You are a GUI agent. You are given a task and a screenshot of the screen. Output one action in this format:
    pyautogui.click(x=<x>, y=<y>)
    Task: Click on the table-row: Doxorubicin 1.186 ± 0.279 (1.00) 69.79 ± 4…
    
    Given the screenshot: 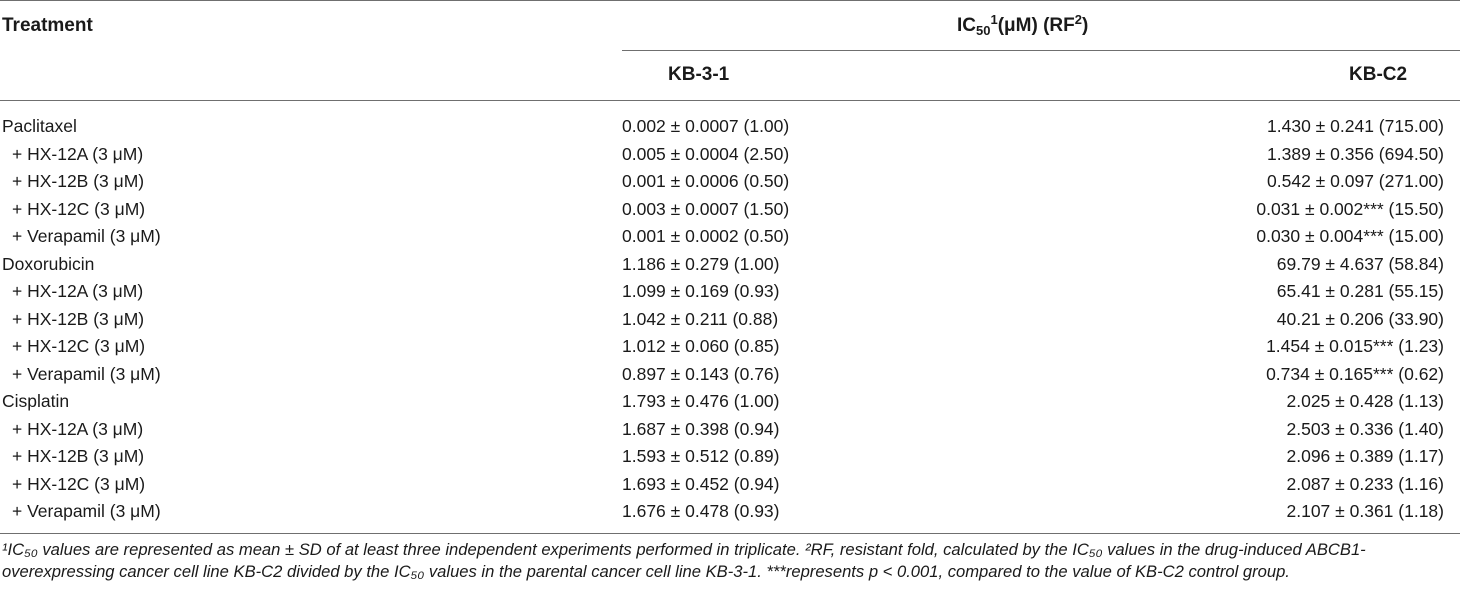 What is the action you would take?
    pyautogui.click(x=730, y=265)
    